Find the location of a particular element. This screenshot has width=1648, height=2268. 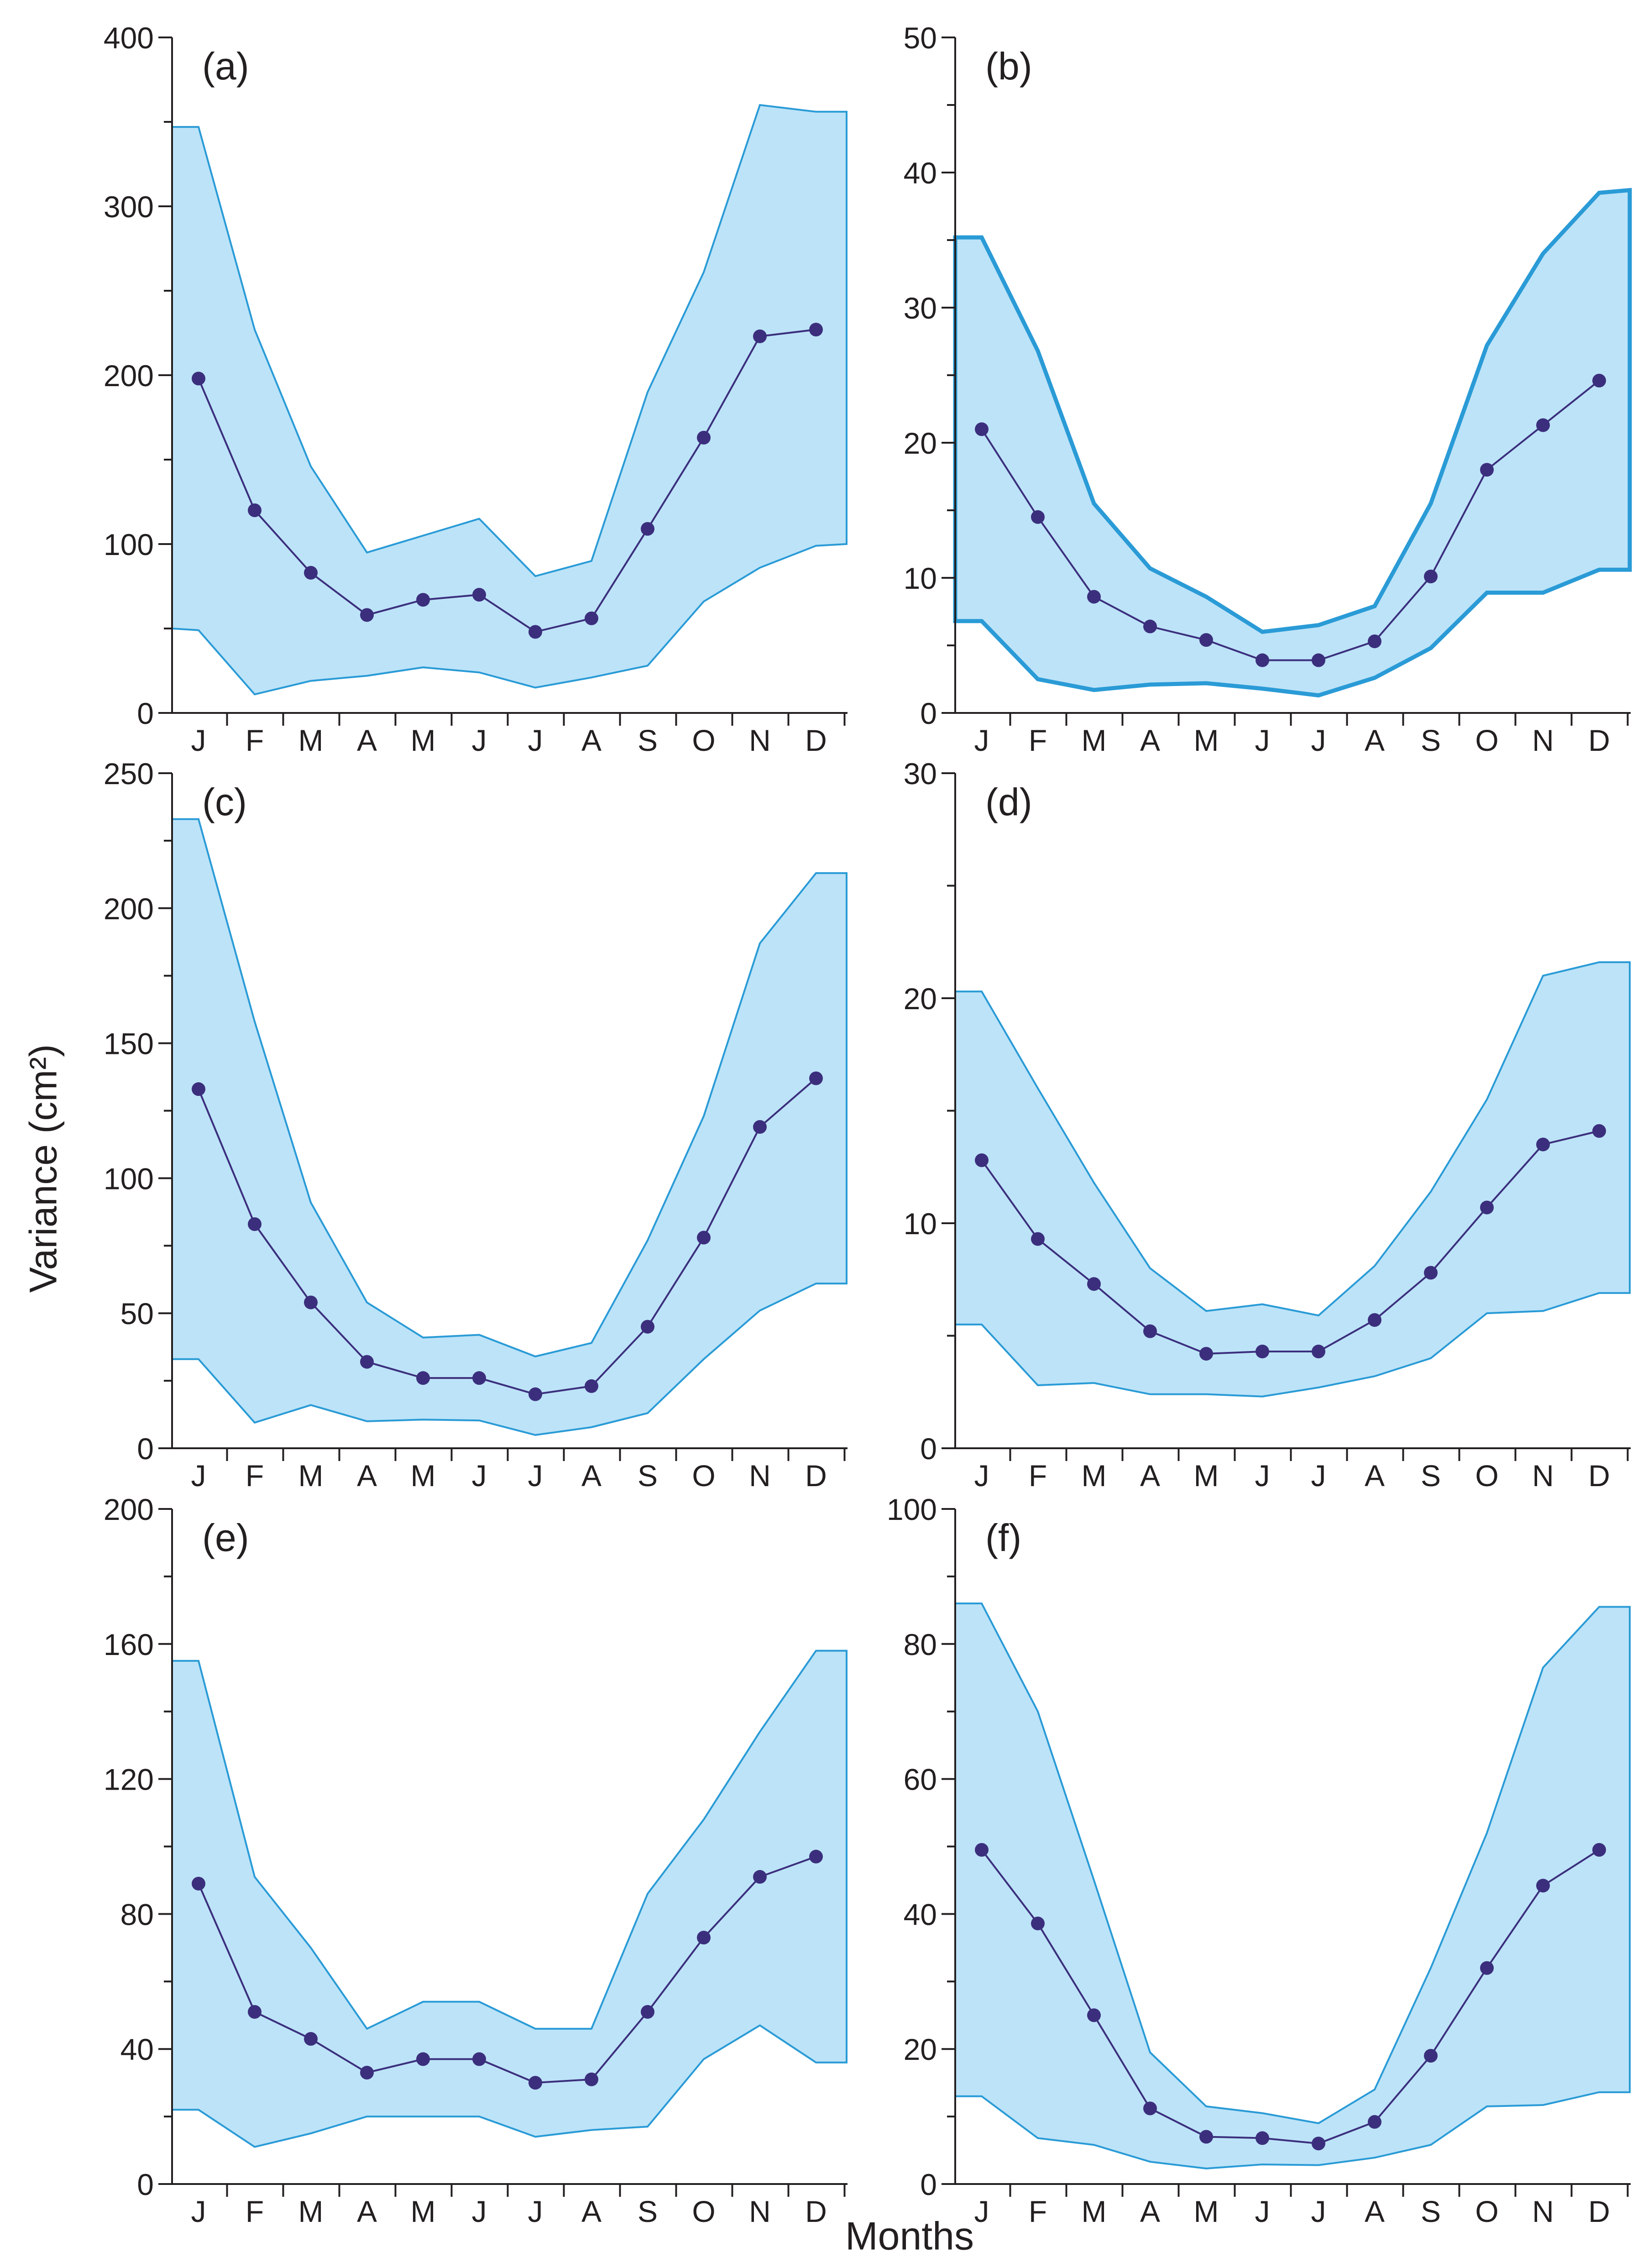

panel-label: (c) is located at coordinates (224, 801).